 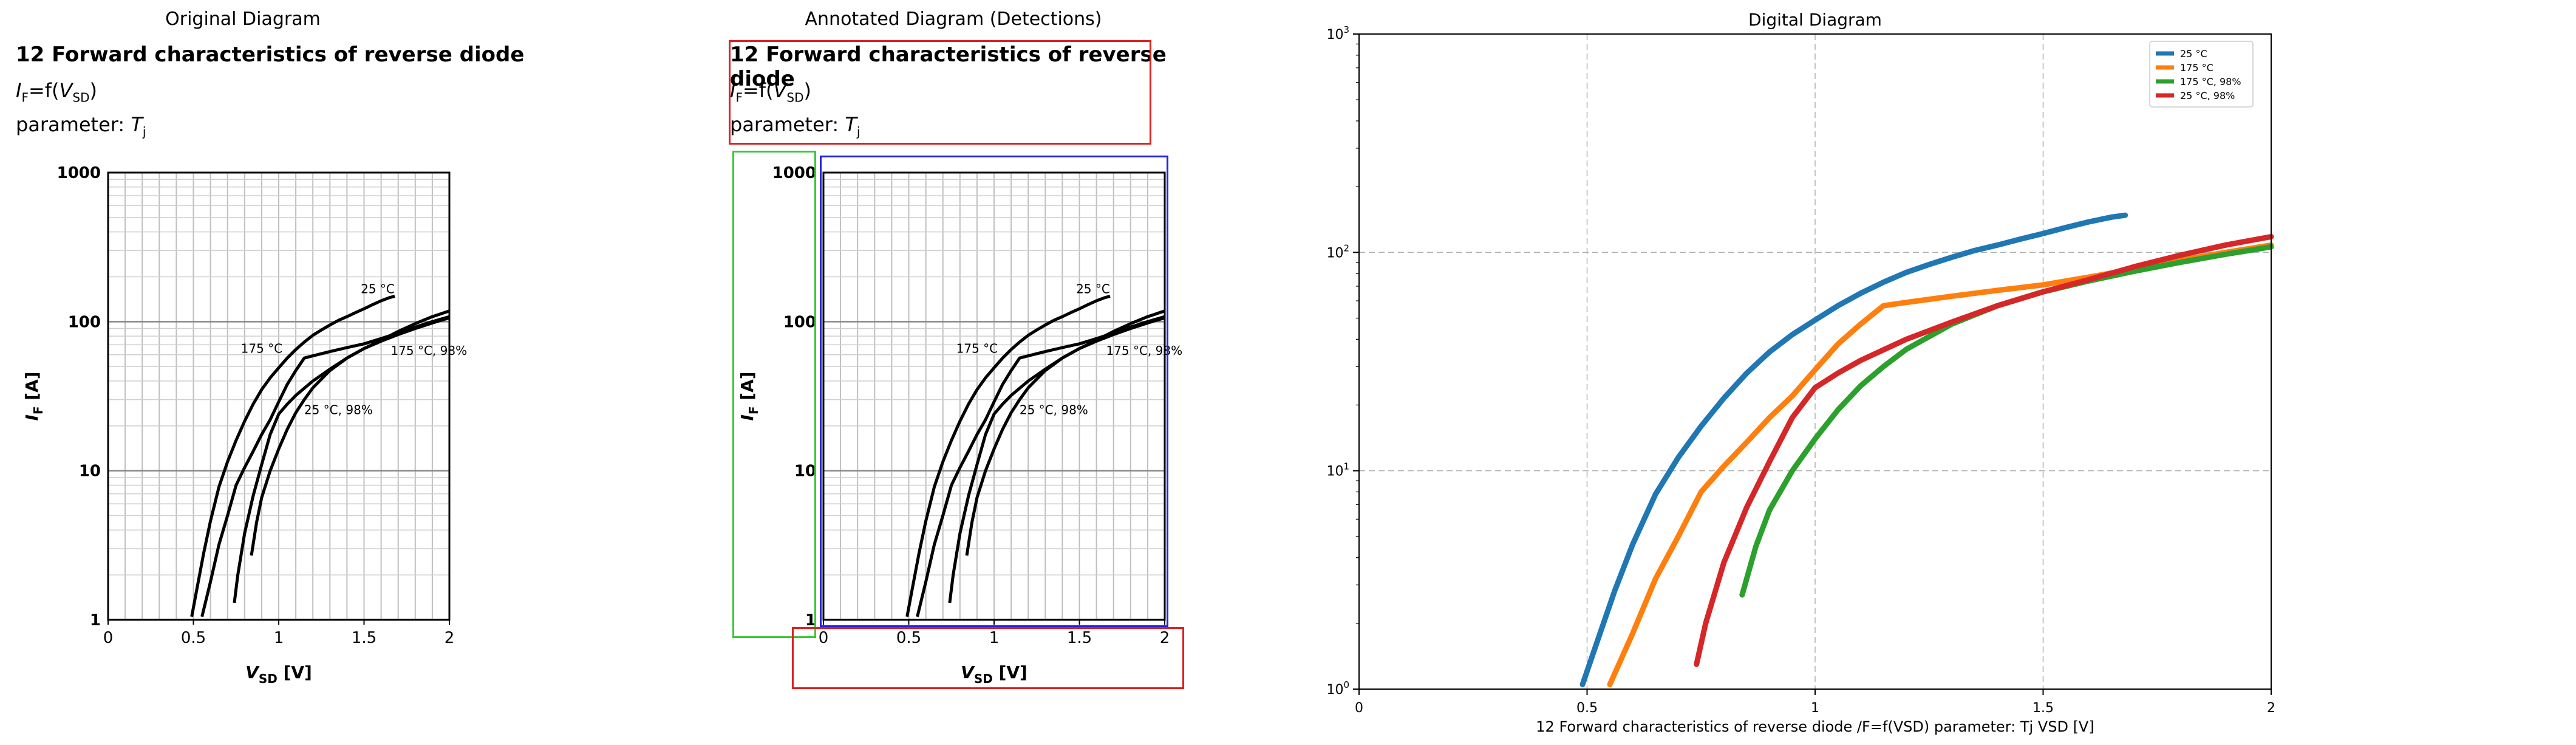 What do you see at coordinates (774, 394) in the screenshot?
I see `detection-box-y-axis` at bounding box center [774, 394].